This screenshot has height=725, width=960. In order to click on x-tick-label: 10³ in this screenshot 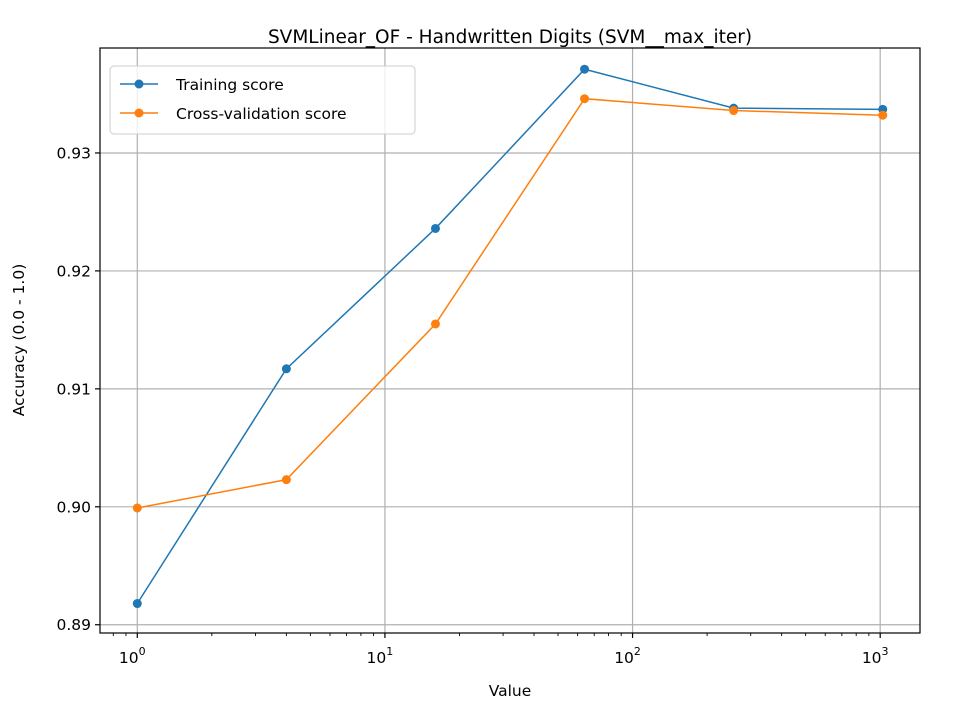, I will do `click(875, 656)`.